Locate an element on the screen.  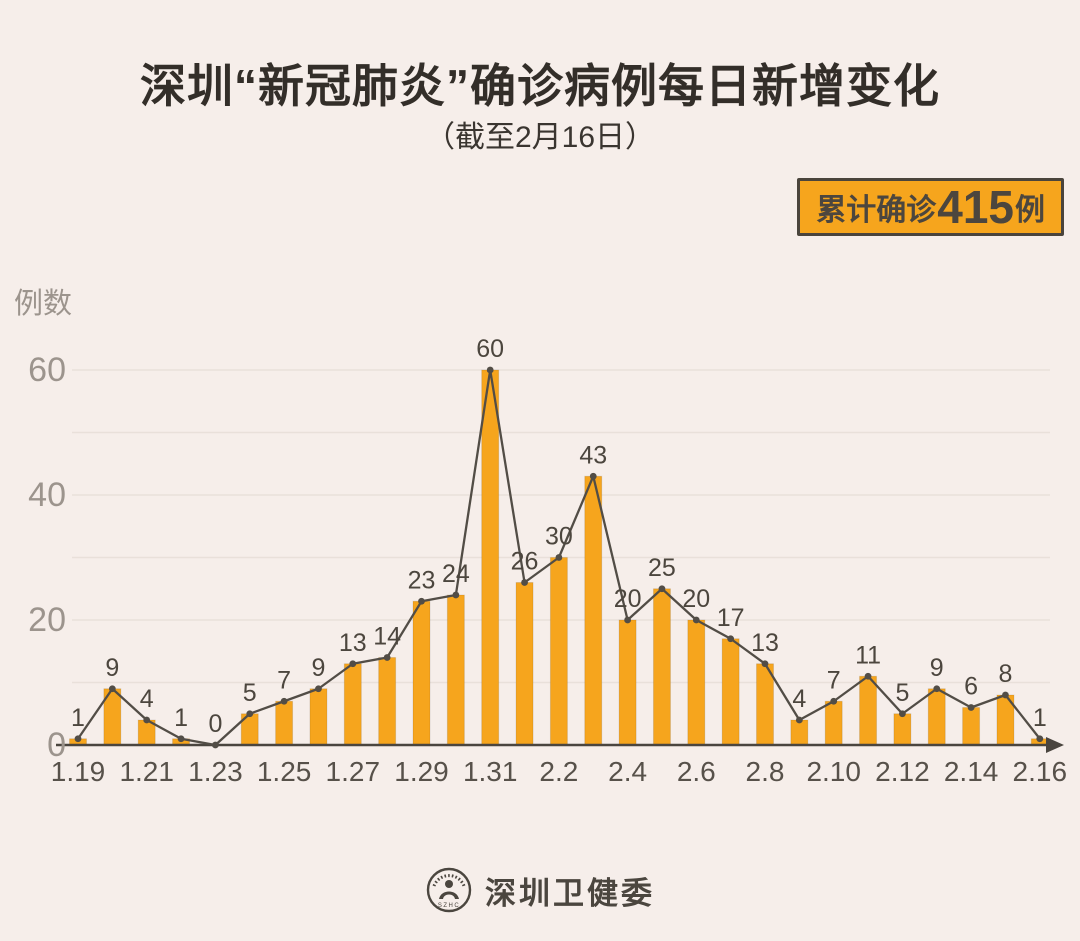
svg-text: 1.31 is located at coordinates (490, 771).